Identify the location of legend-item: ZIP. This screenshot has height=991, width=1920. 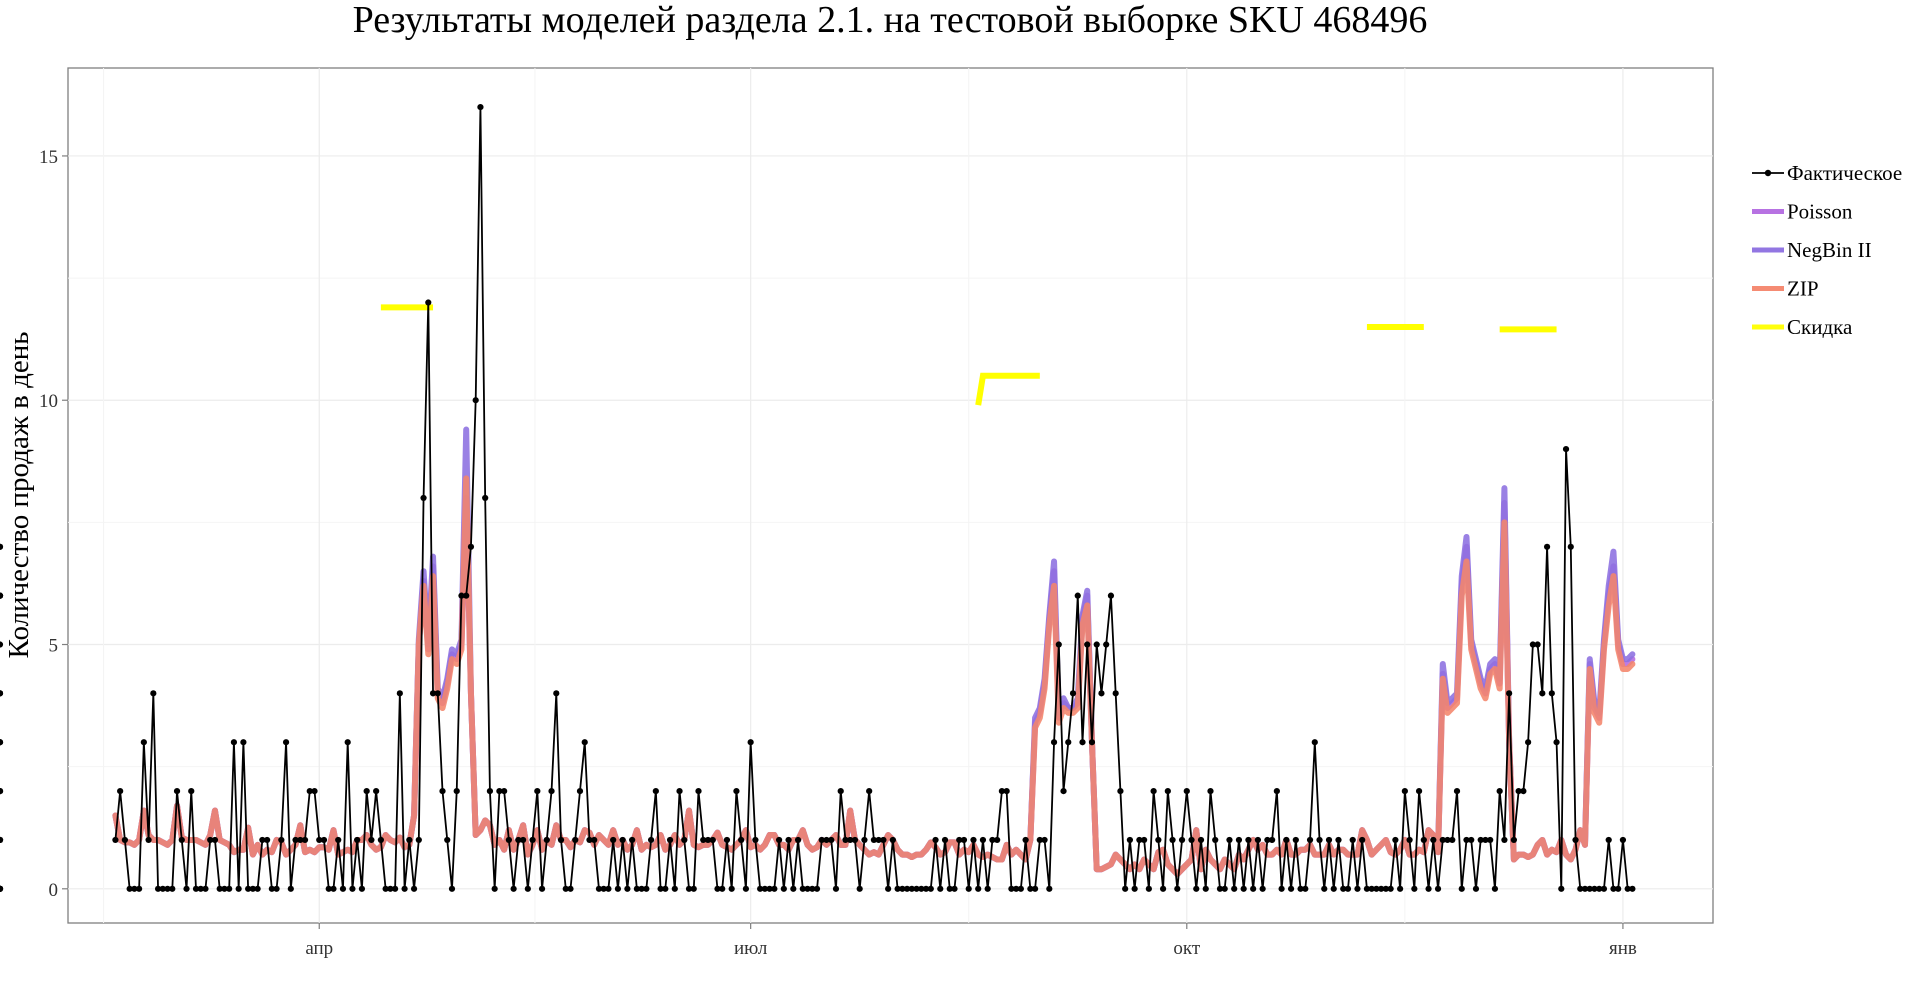
(1785, 289).